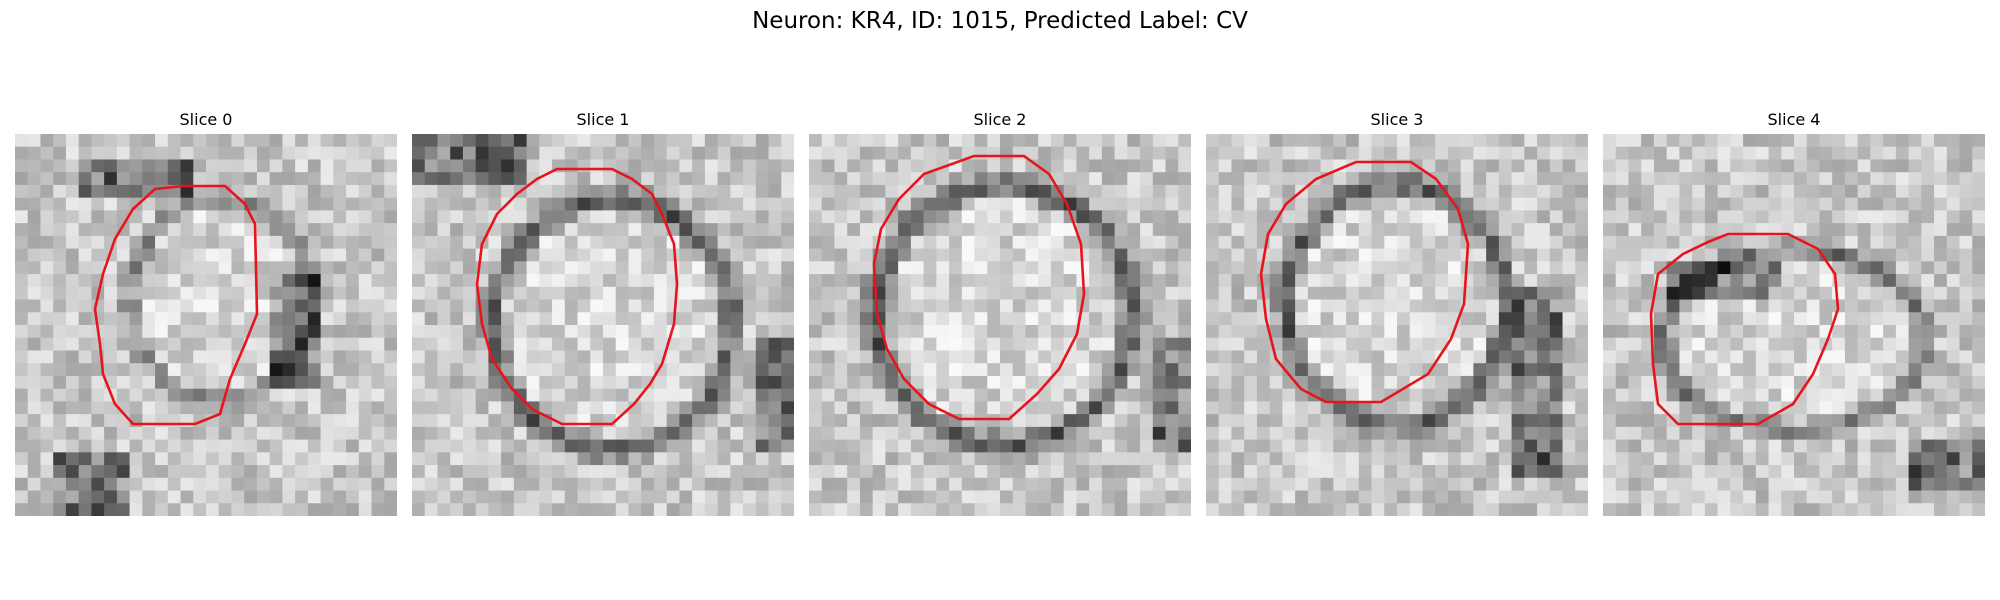 This screenshot has height=600, width=2000. I want to click on slice-1-image, so click(603, 325).